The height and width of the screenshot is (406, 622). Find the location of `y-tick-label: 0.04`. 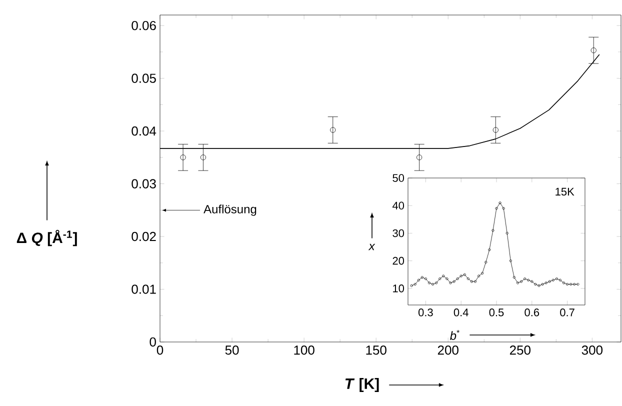

y-tick-label: 0.04 is located at coordinates (144, 131).